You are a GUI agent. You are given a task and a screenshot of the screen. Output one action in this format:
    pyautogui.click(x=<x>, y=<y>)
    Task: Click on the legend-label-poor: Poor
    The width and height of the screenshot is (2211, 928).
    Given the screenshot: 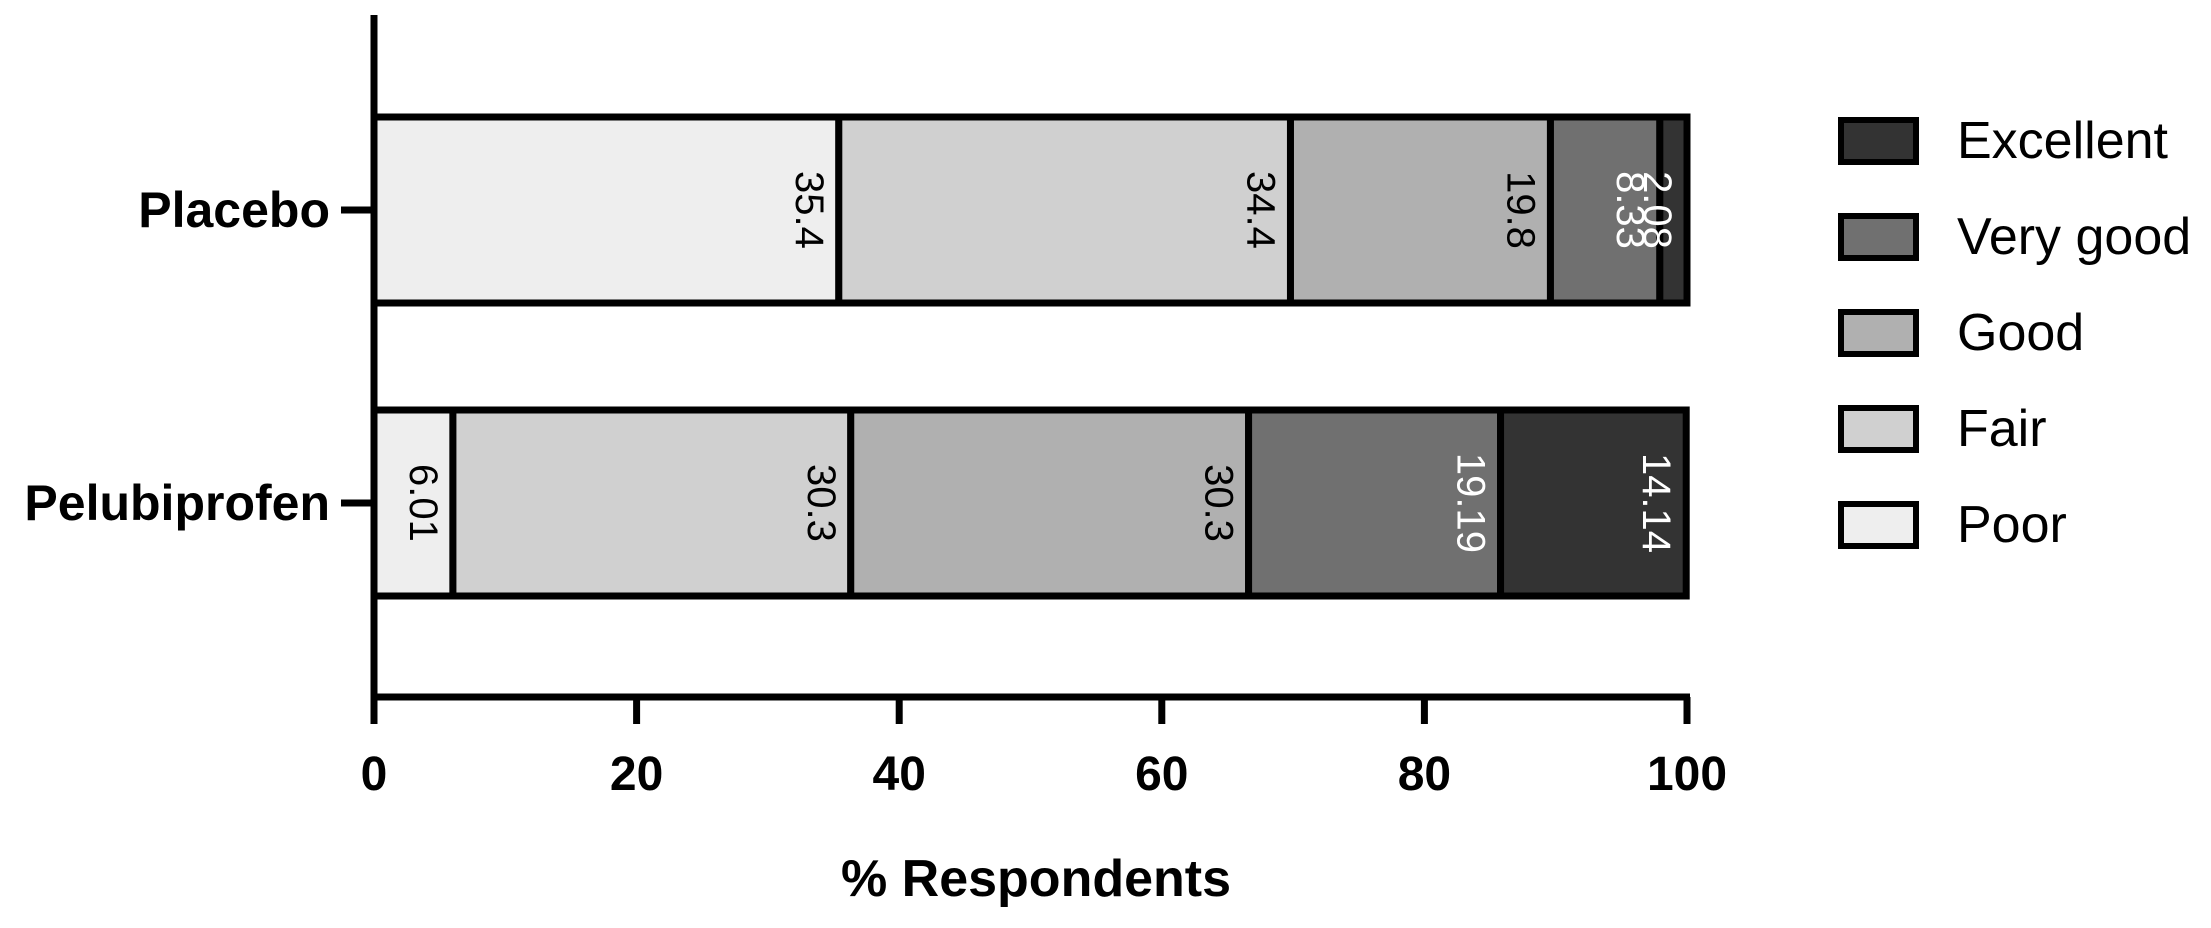 What is the action you would take?
    pyautogui.click(x=2012, y=525)
    